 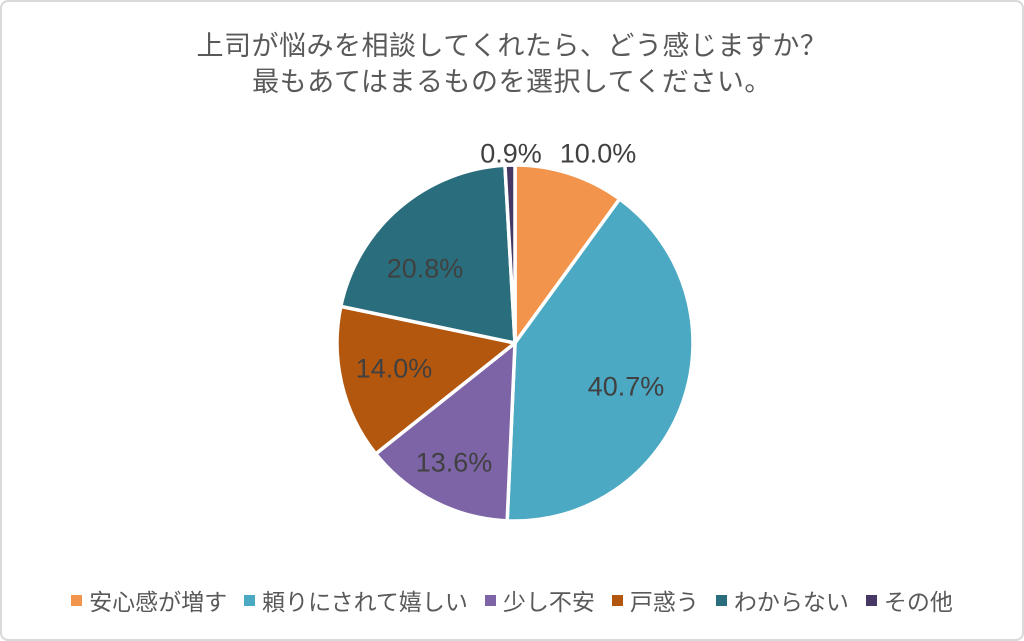 What do you see at coordinates (626, 386) in the screenshot?
I see `data-label-2: 40.7%` at bounding box center [626, 386].